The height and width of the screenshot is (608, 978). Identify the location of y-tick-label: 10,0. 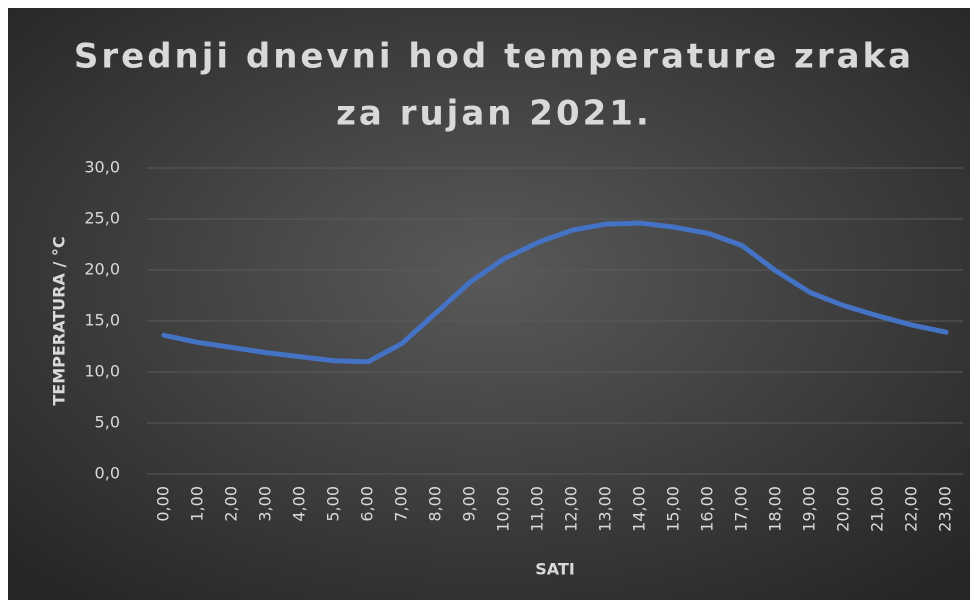
(102, 371).